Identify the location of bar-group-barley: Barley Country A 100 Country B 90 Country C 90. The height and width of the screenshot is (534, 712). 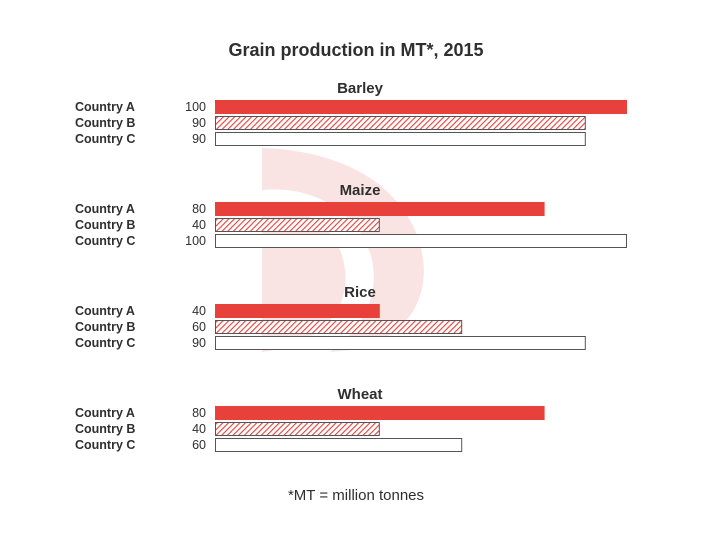
(351, 113).